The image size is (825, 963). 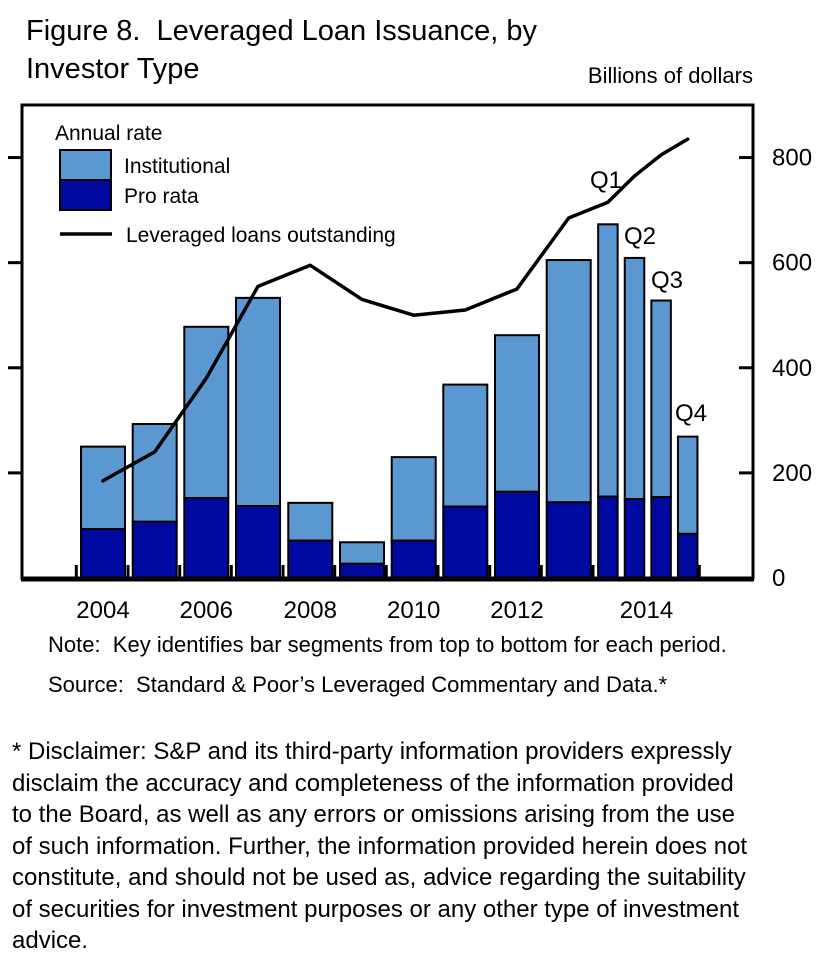 What do you see at coordinates (667, 280) in the screenshot?
I see `annotation-q3: Q3` at bounding box center [667, 280].